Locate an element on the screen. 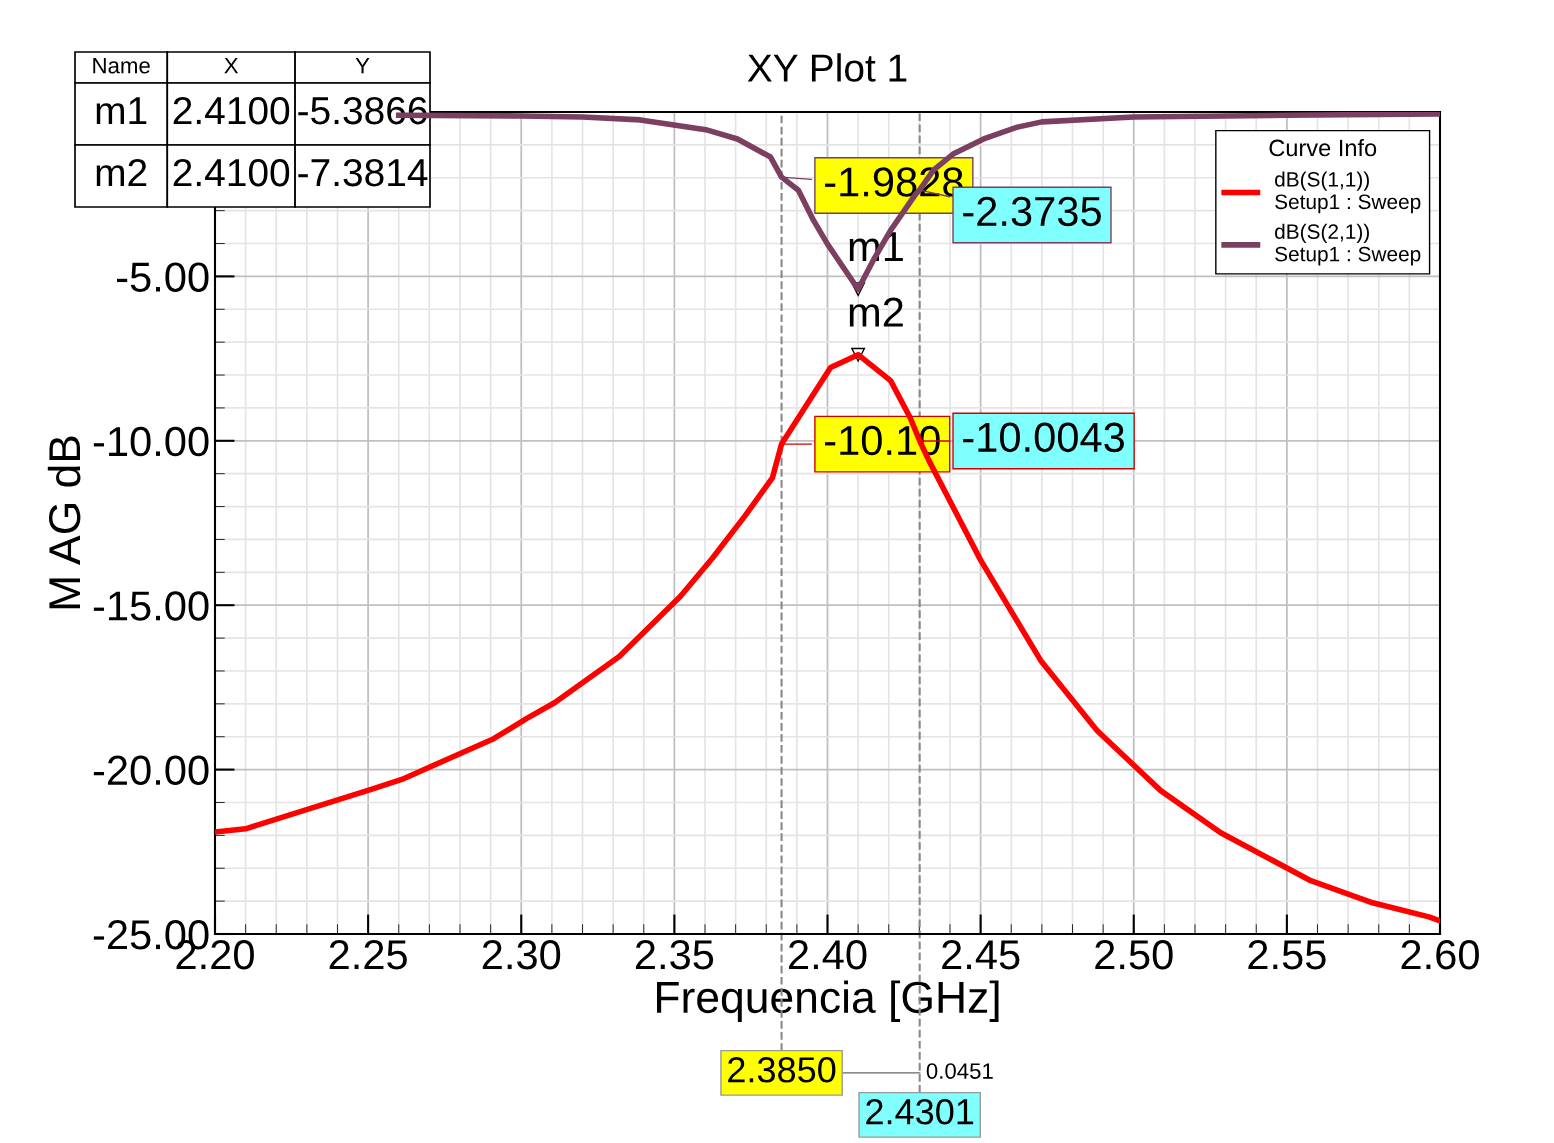 Image resolution: width=1554 pixels, height=1143 pixels. legend-title: Curve Info is located at coordinates (1323, 148).